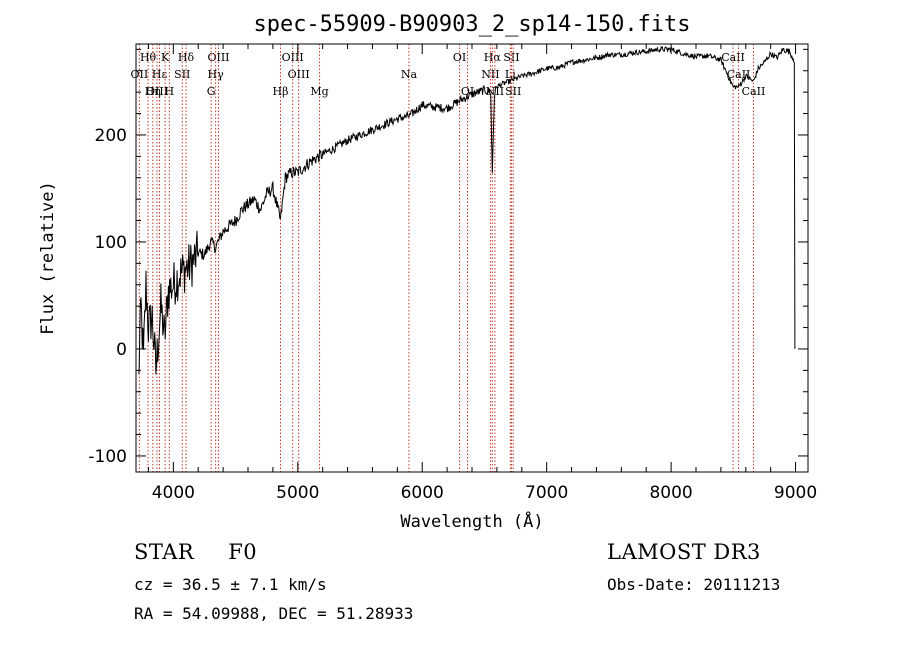 The image size is (900, 649). What do you see at coordinates (684, 552) in the screenshot?
I see `survey-label: LAMOST DR3` at bounding box center [684, 552].